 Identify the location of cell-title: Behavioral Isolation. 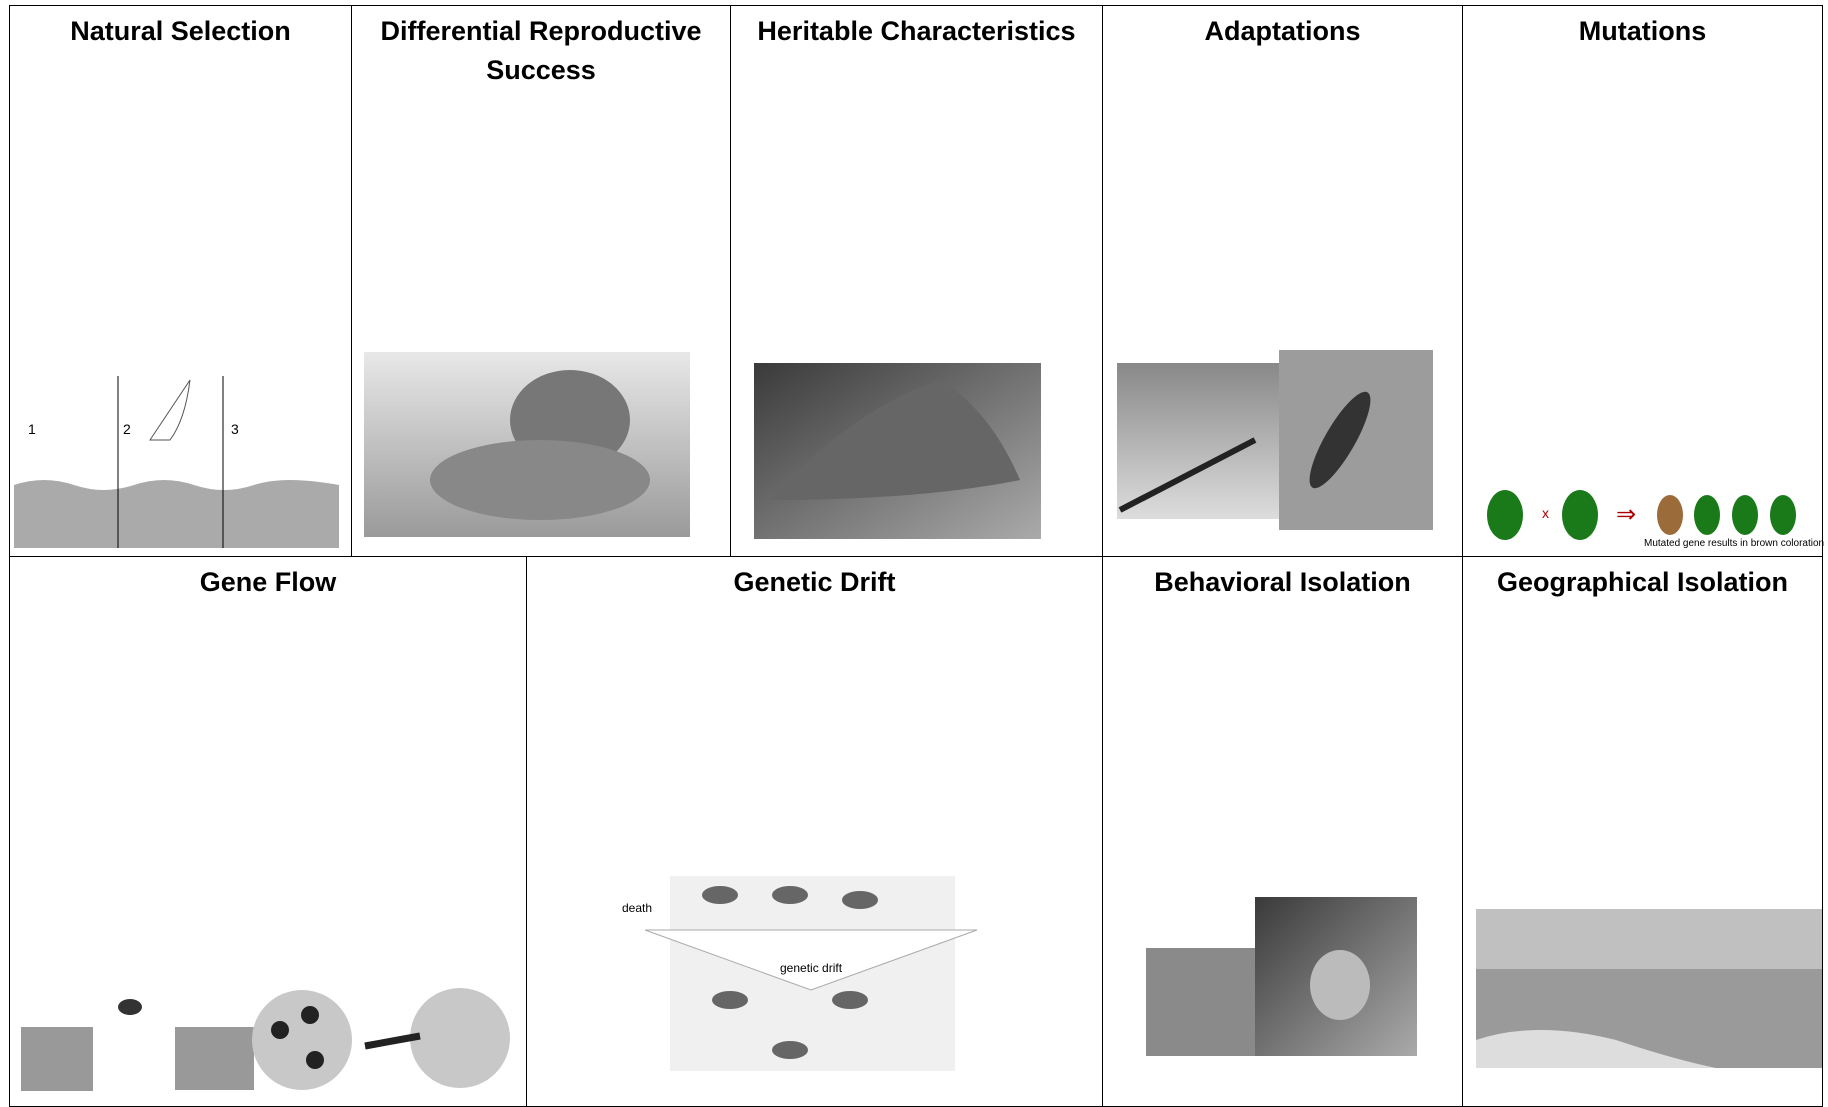
(1282, 582).